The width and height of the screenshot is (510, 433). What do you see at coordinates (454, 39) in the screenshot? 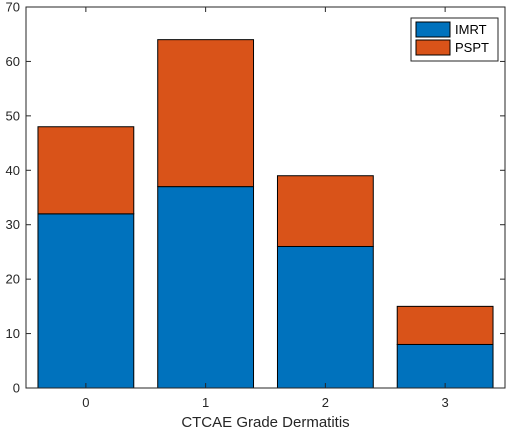
I see `legend: IMRT PSPT` at bounding box center [454, 39].